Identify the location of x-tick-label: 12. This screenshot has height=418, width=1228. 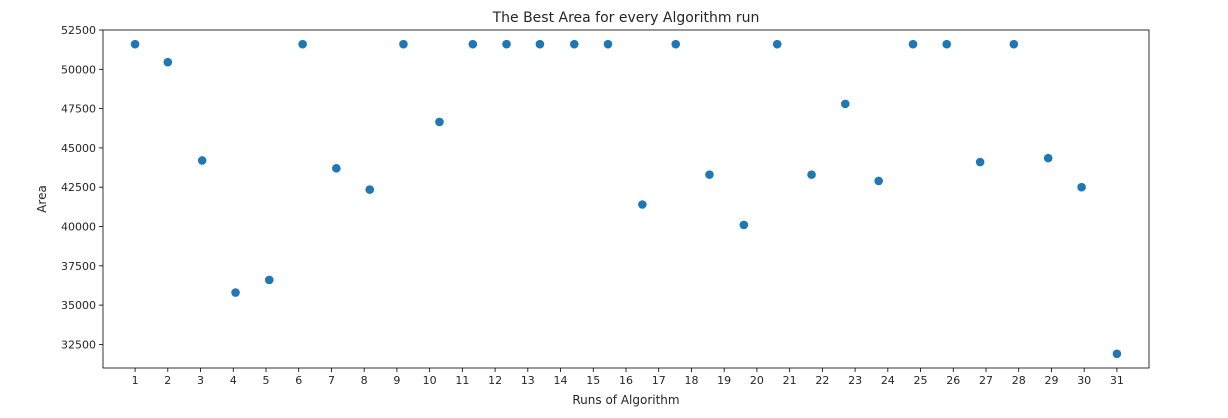
(495, 380).